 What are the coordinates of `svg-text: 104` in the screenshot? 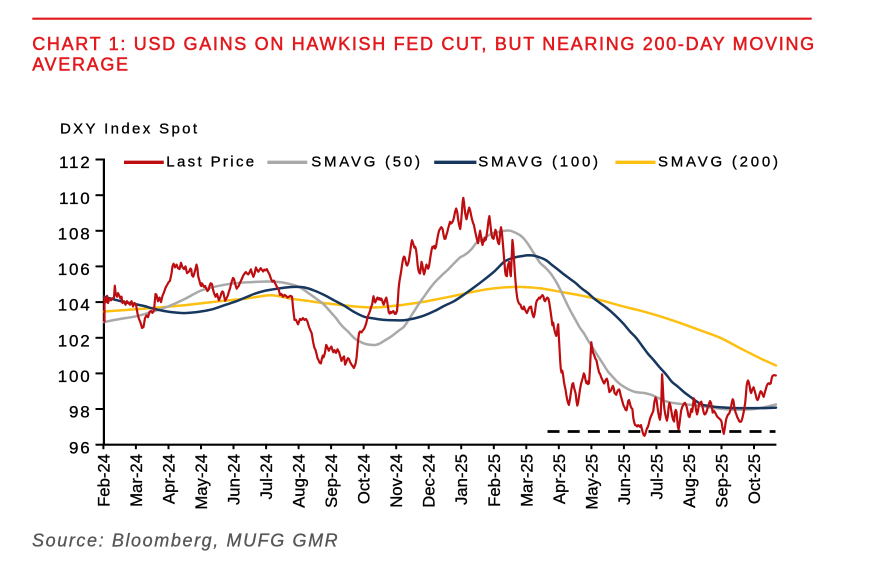 It's located at (75, 305).